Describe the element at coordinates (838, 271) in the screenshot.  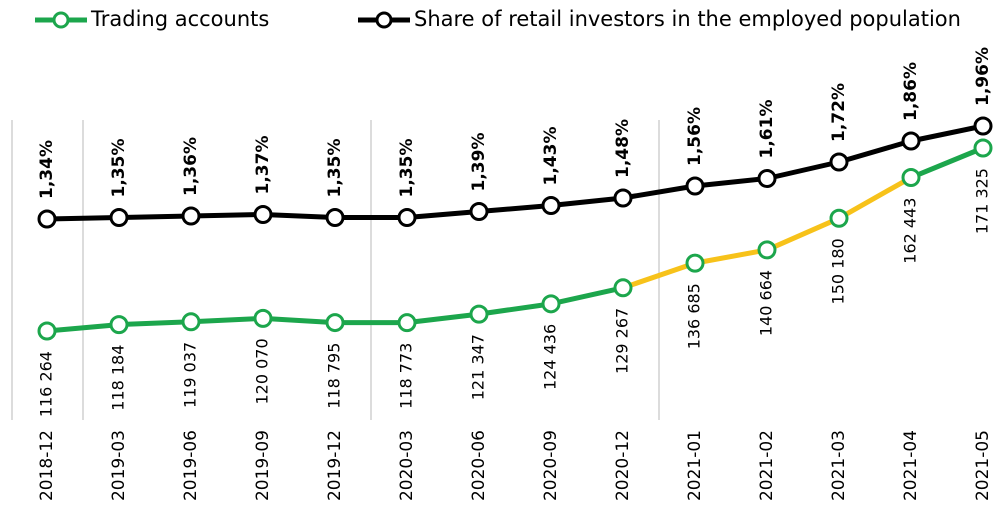
I see `data-label: 150 180` at that location.